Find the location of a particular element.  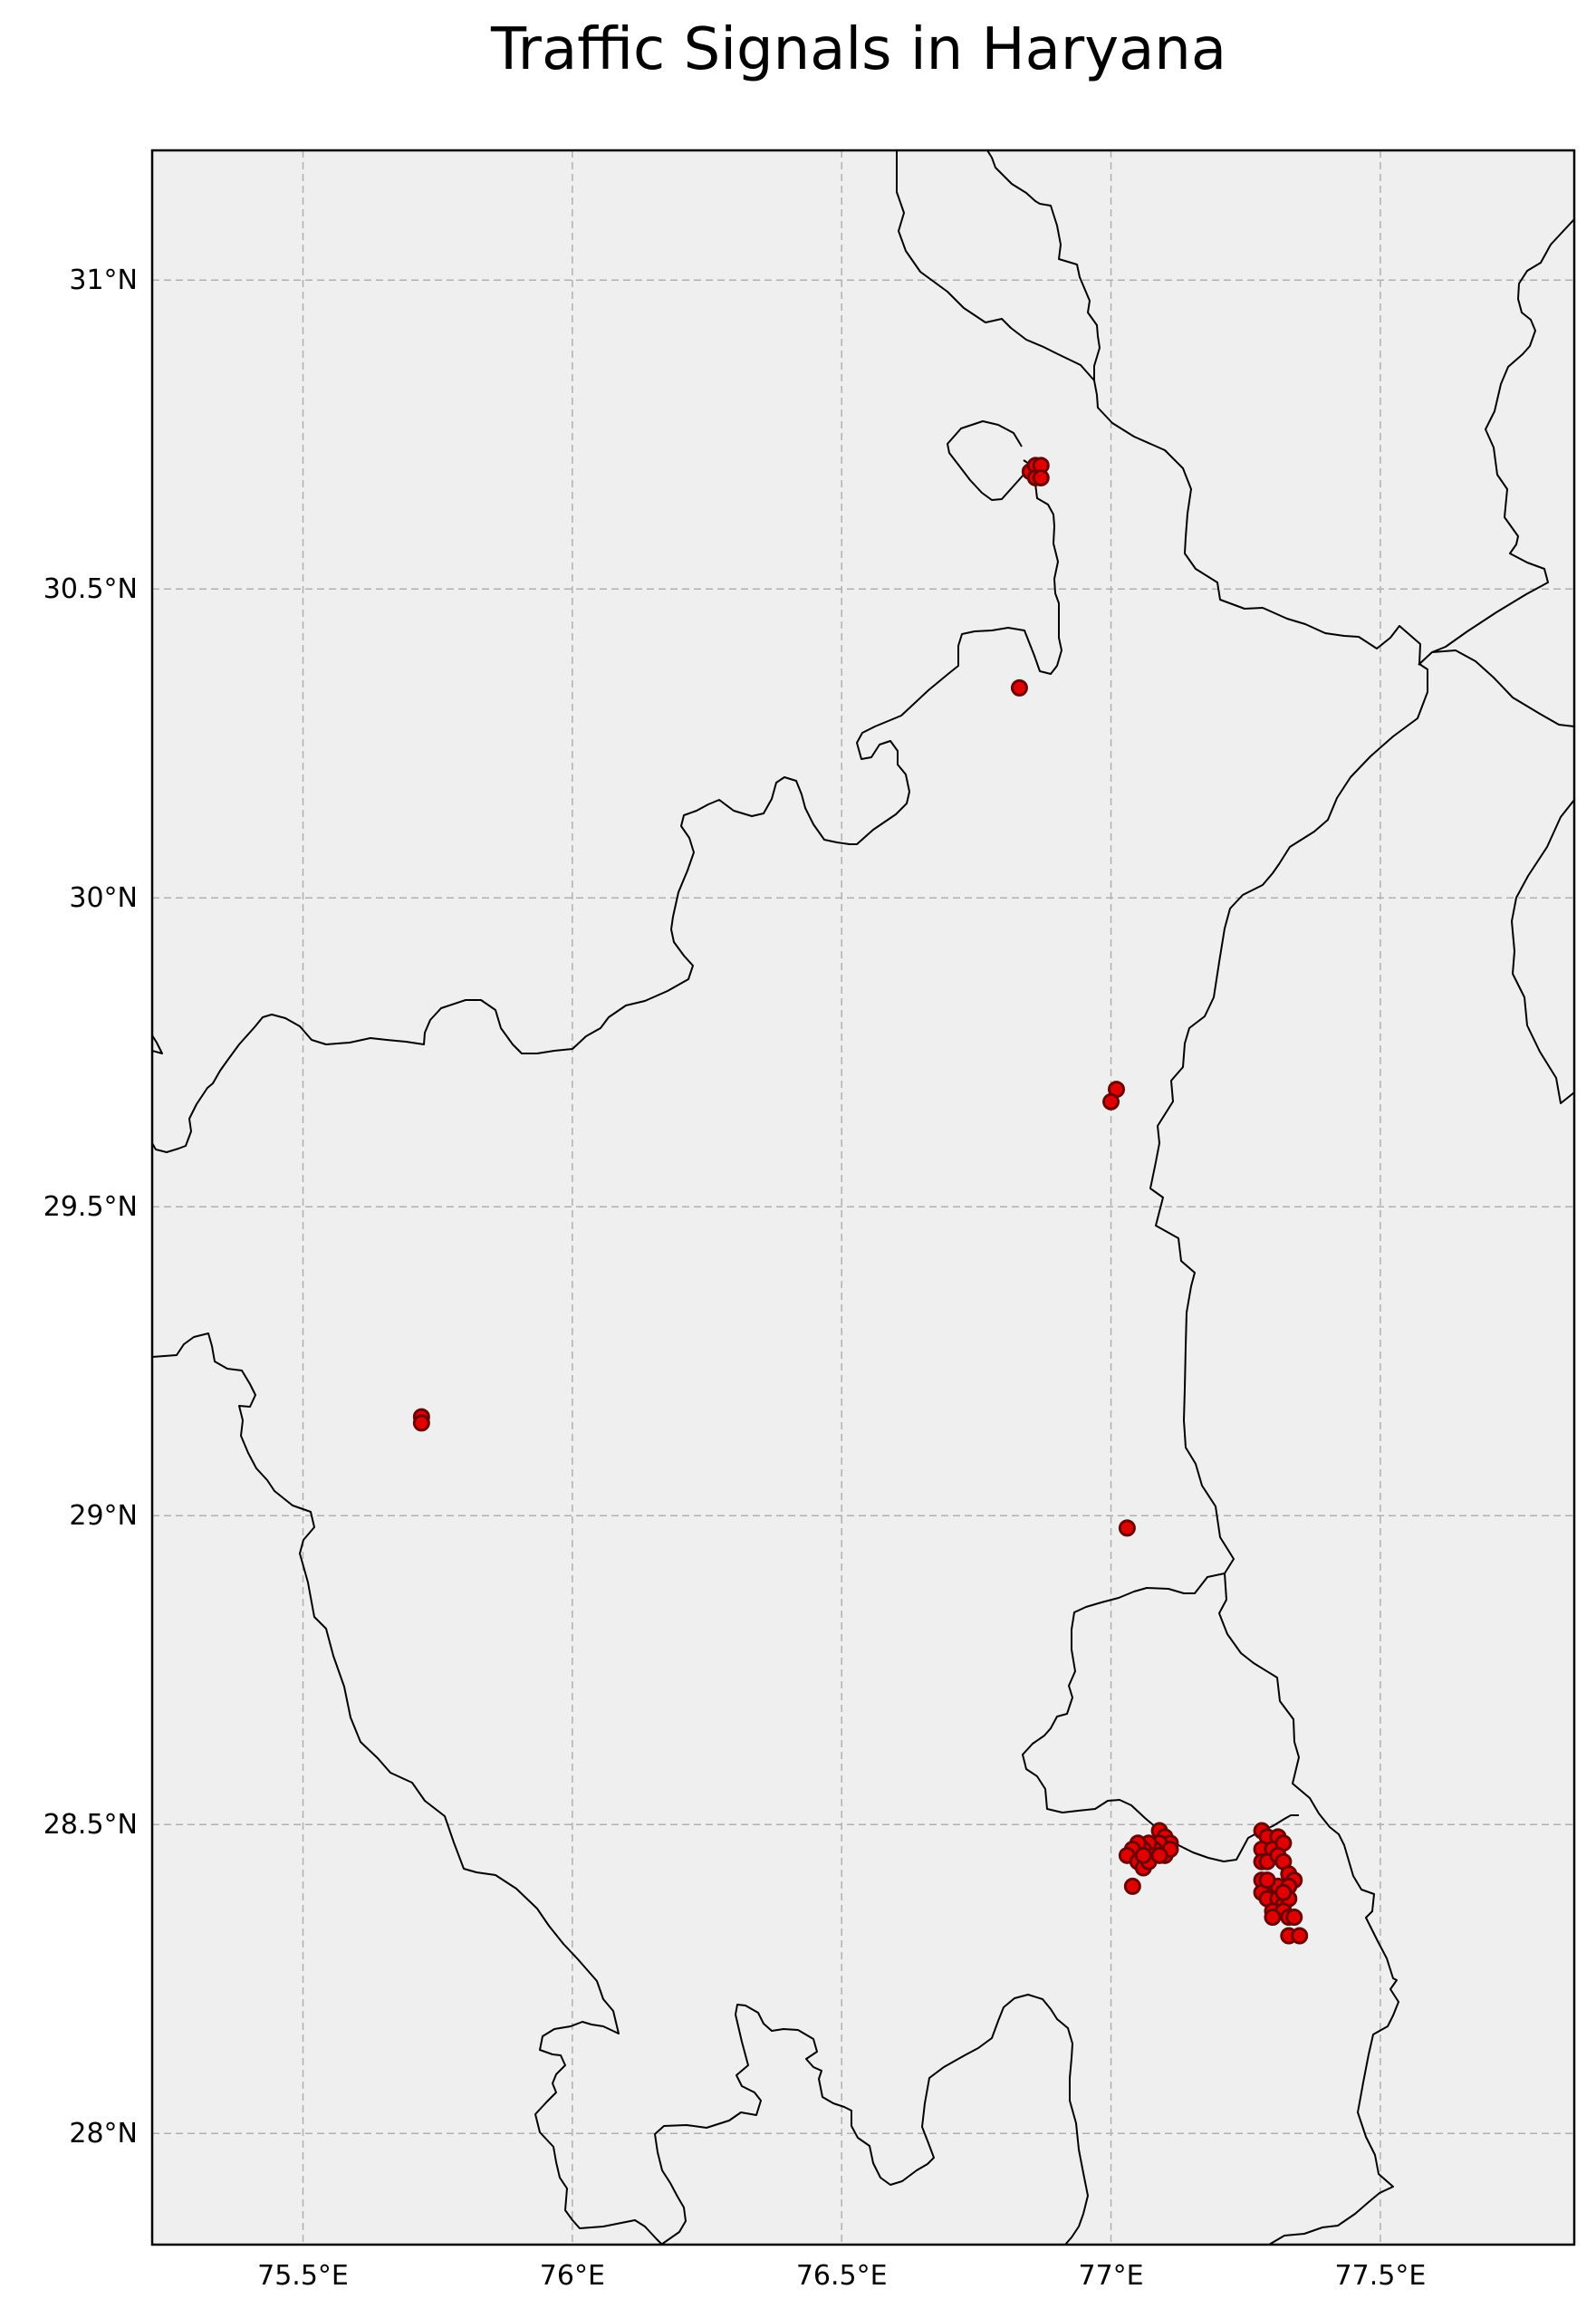

x-tick-label: 77°E is located at coordinates (1110, 2276).